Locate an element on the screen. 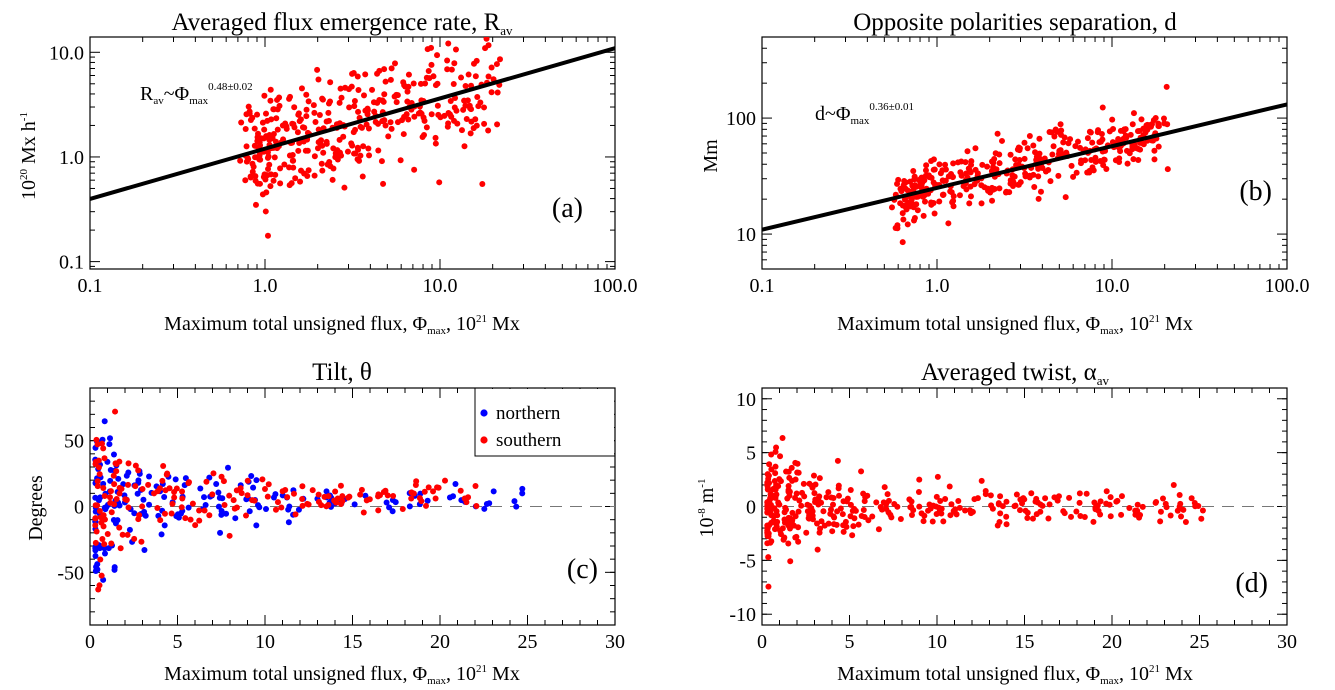 The height and width of the screenshot is (690, 1335). chart-a-xtick-label: 1.0 is located at coordinates (265, 286).